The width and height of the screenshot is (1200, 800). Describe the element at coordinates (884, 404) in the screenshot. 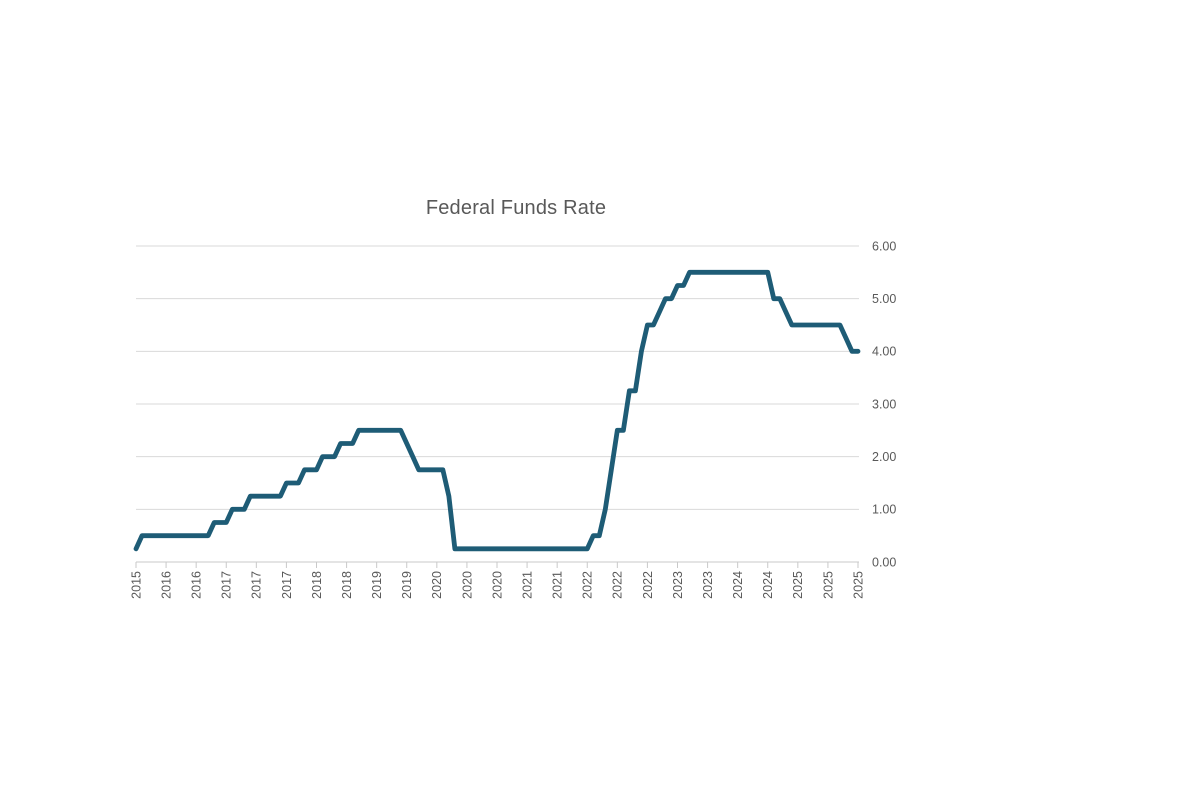

I see `y-axis-label: 3.00` at that location.